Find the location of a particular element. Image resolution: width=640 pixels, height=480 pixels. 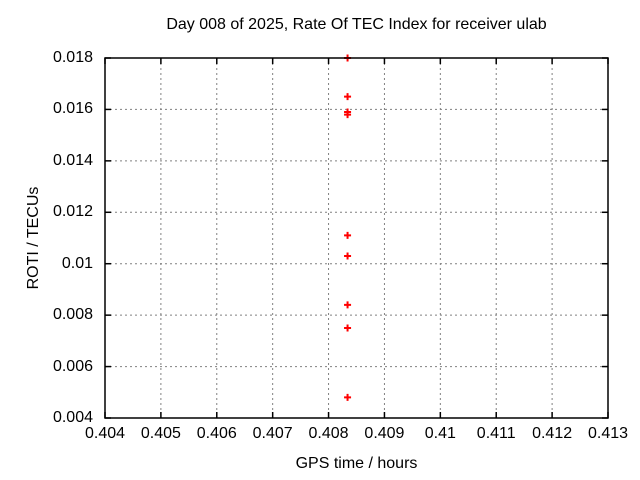

x-tick-label: 0.408 is located at coordinates (328, 433).